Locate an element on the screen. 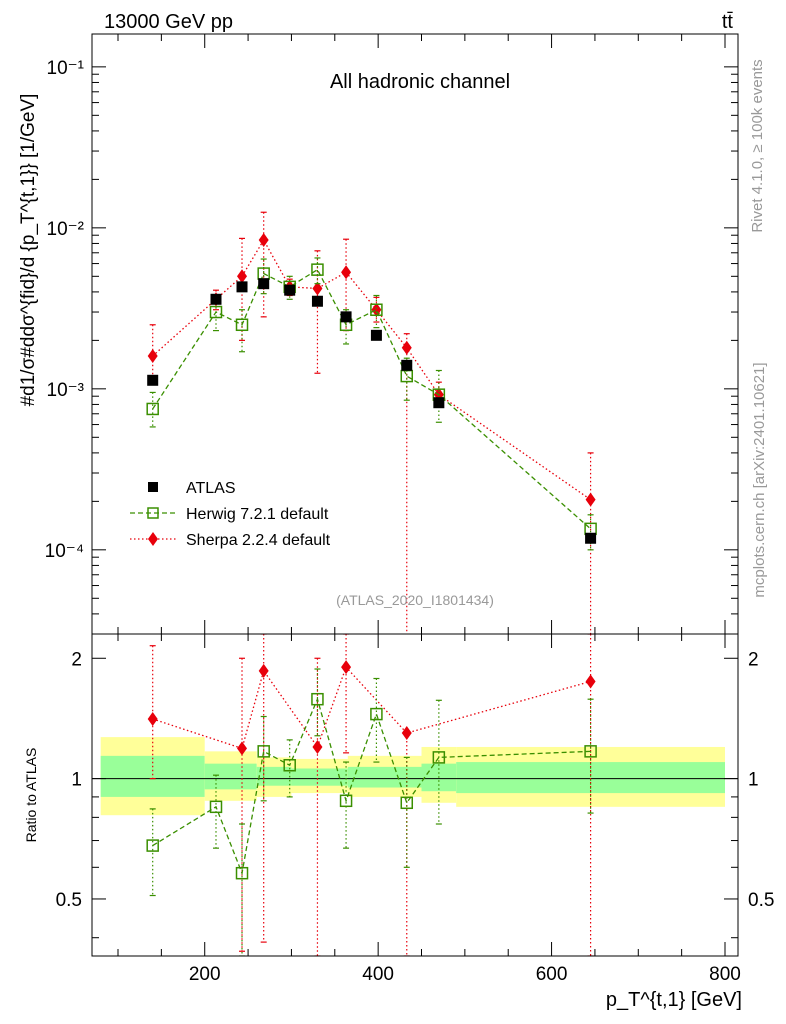 The height and width of the screenshot is (1024, 786). legend-sherpa-label: Sherpa 2.2.4 default is located at coordinates (258, 540).